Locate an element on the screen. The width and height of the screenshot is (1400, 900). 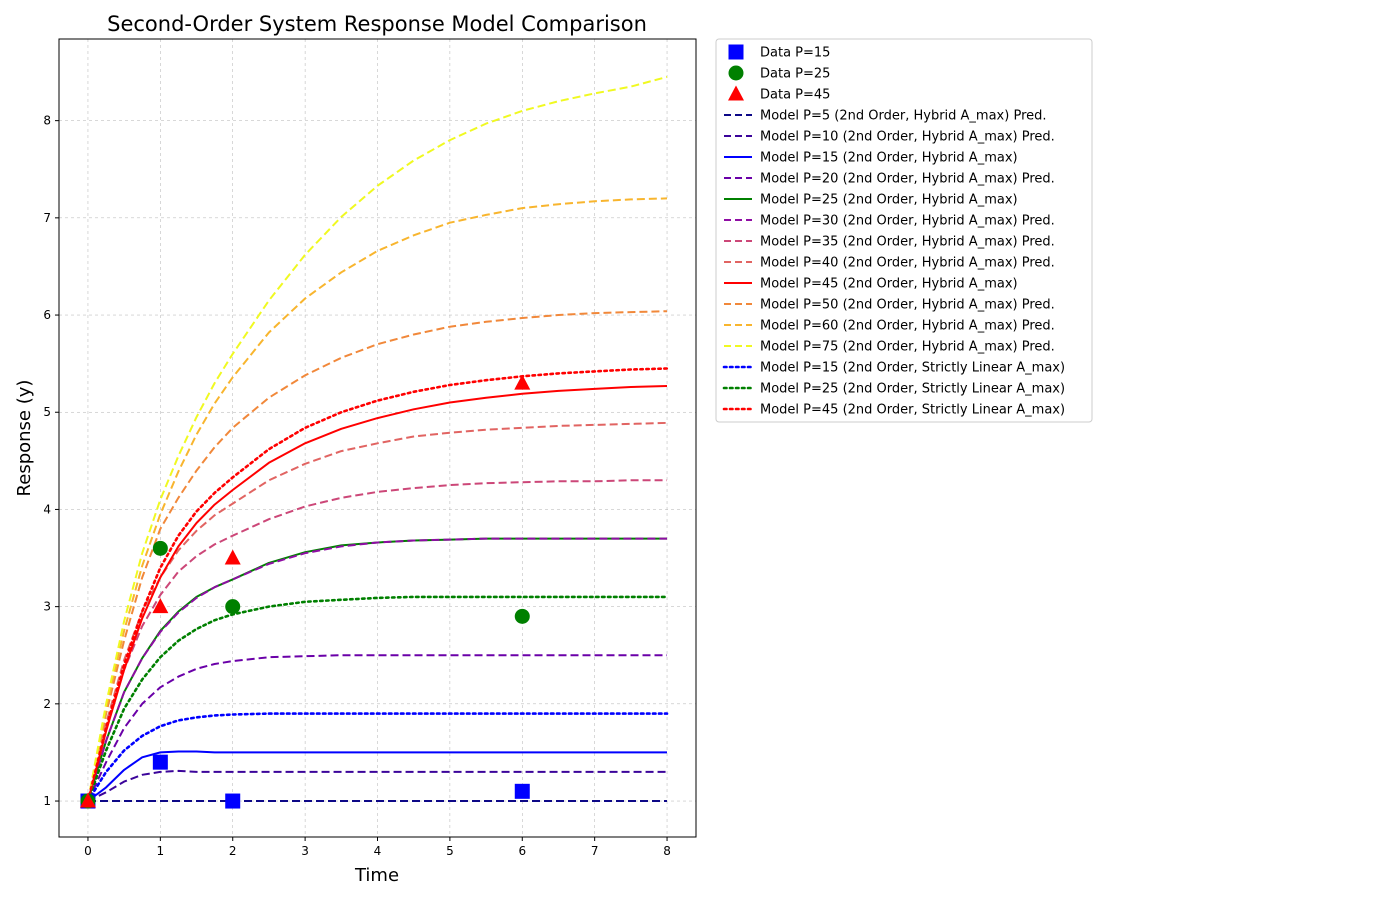
y-tick-label: 5 is located at coordinates (47, 412).